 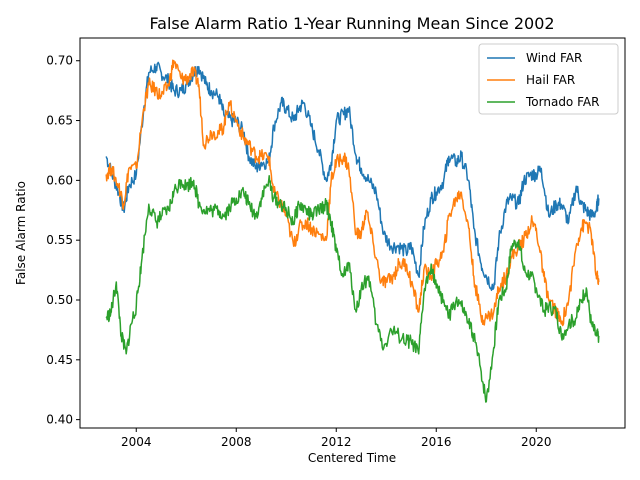 What do you see at coordinates (236, 442) in the screenshot?
I see `x-tick-label: 2008` at bounding box center [236, 442].